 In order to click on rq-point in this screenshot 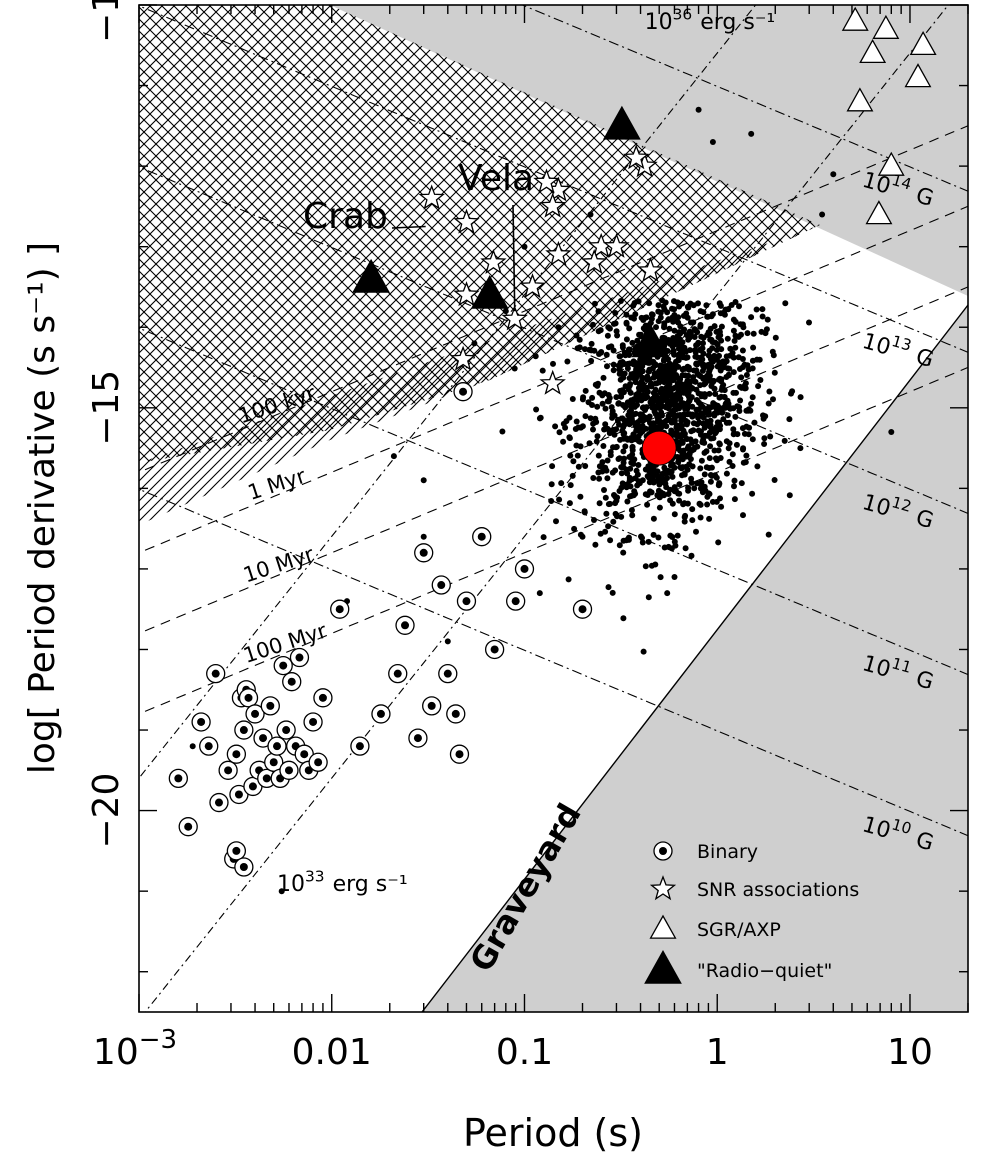, I will do `click(621, 122)`.